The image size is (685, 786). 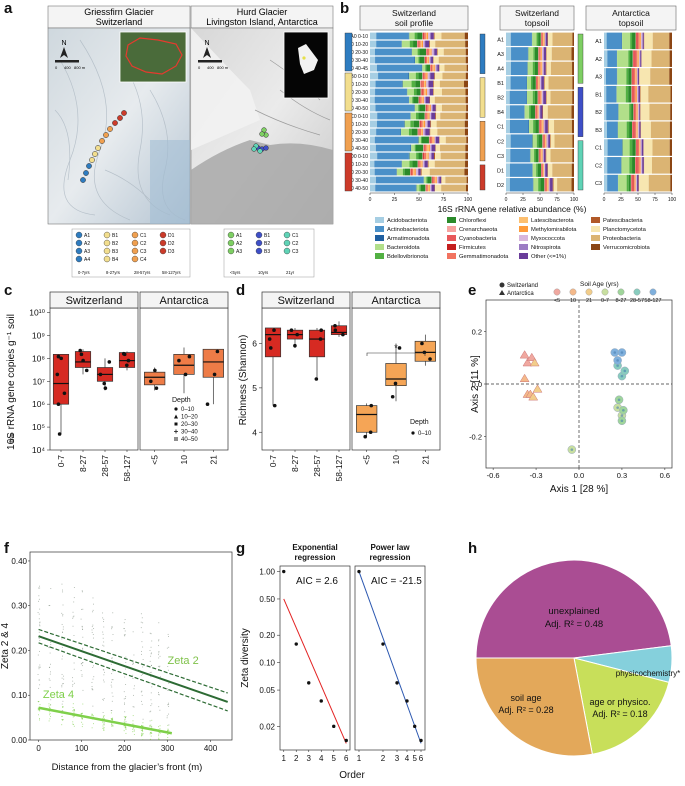 I want to click on e-legend-age-label: 10, so click(x=573, y=301).